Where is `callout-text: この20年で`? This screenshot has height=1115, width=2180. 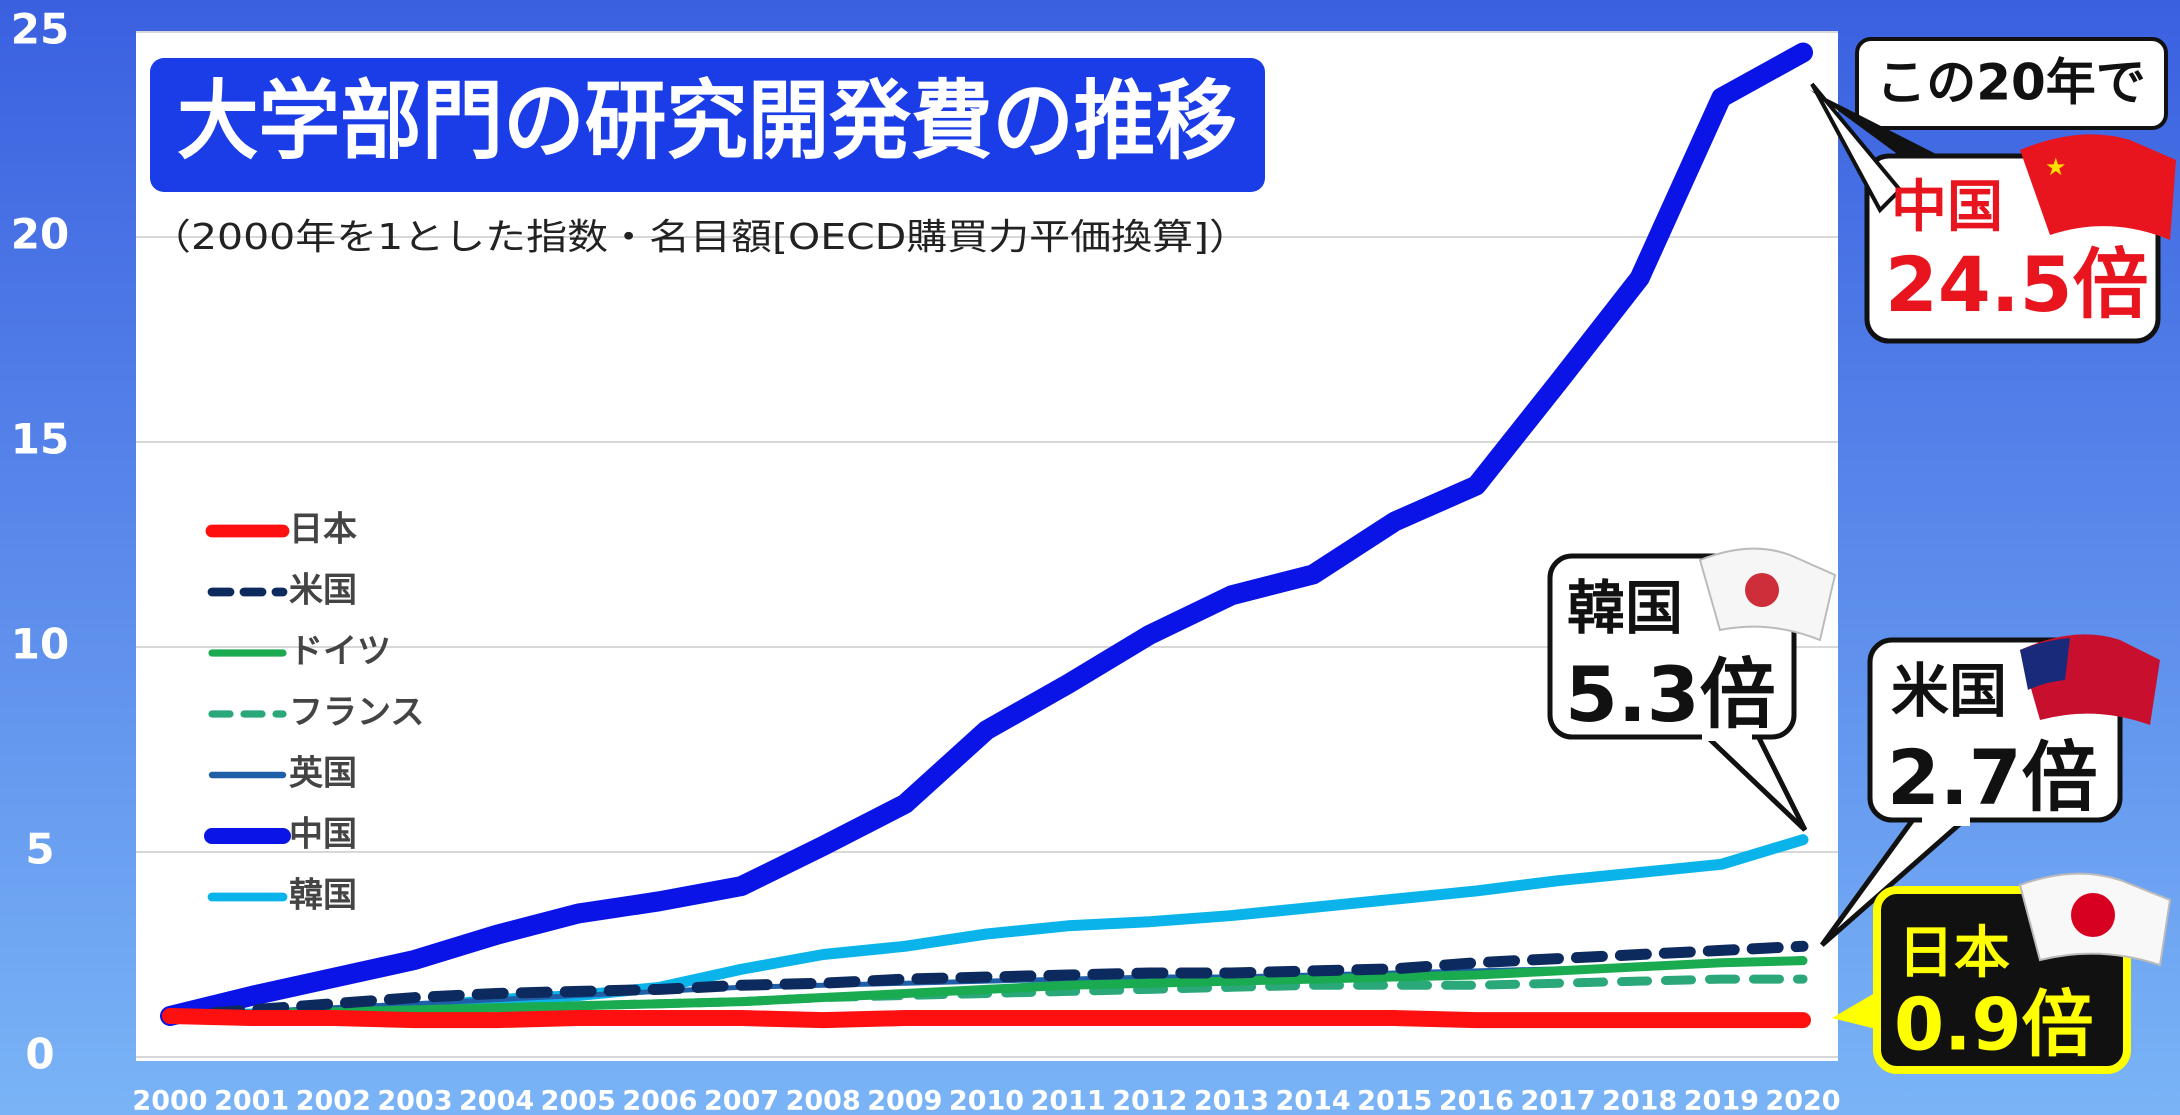 callout-text: この20年で is located at coordinates (2011, 83).